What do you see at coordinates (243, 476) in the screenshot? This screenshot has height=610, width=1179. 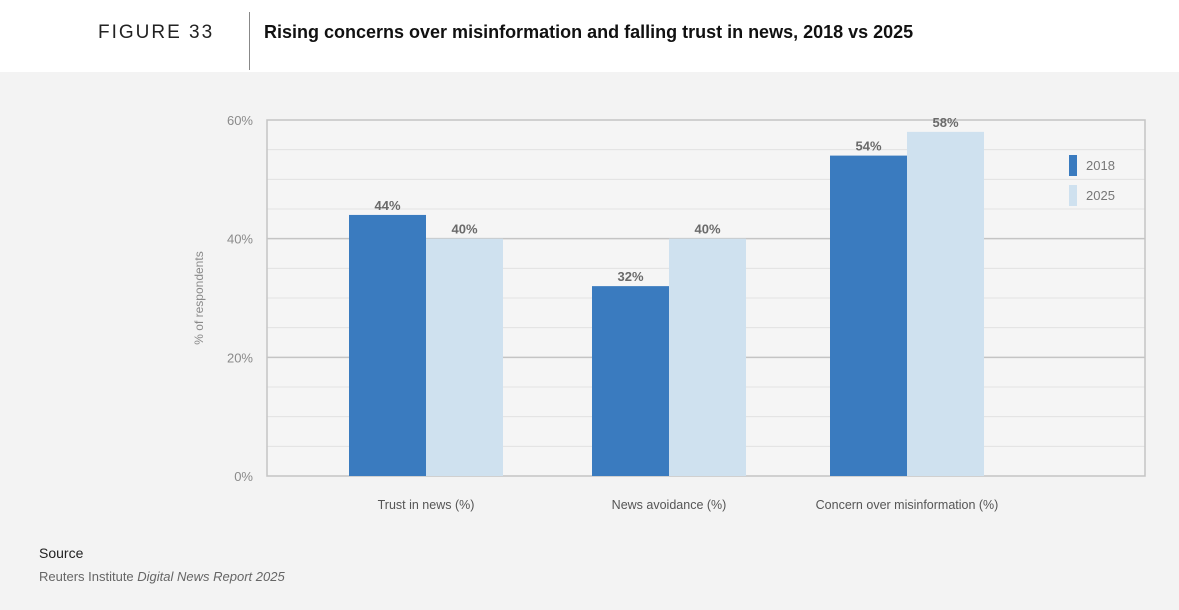 I see `y-tick-label: 0%` at bounding box center [243, 476].